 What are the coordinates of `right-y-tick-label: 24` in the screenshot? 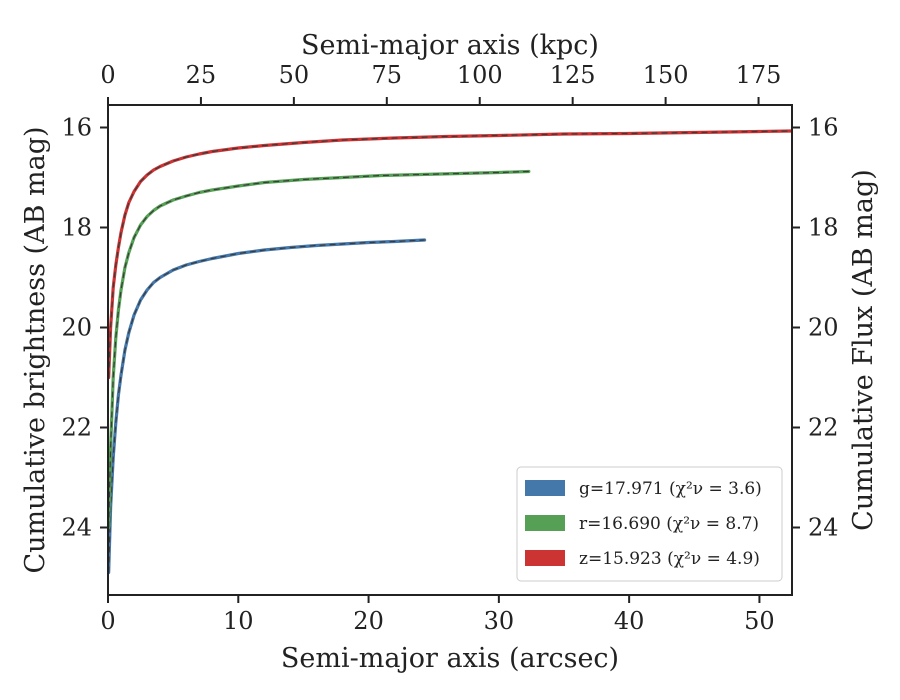 It's located at (823, 528).